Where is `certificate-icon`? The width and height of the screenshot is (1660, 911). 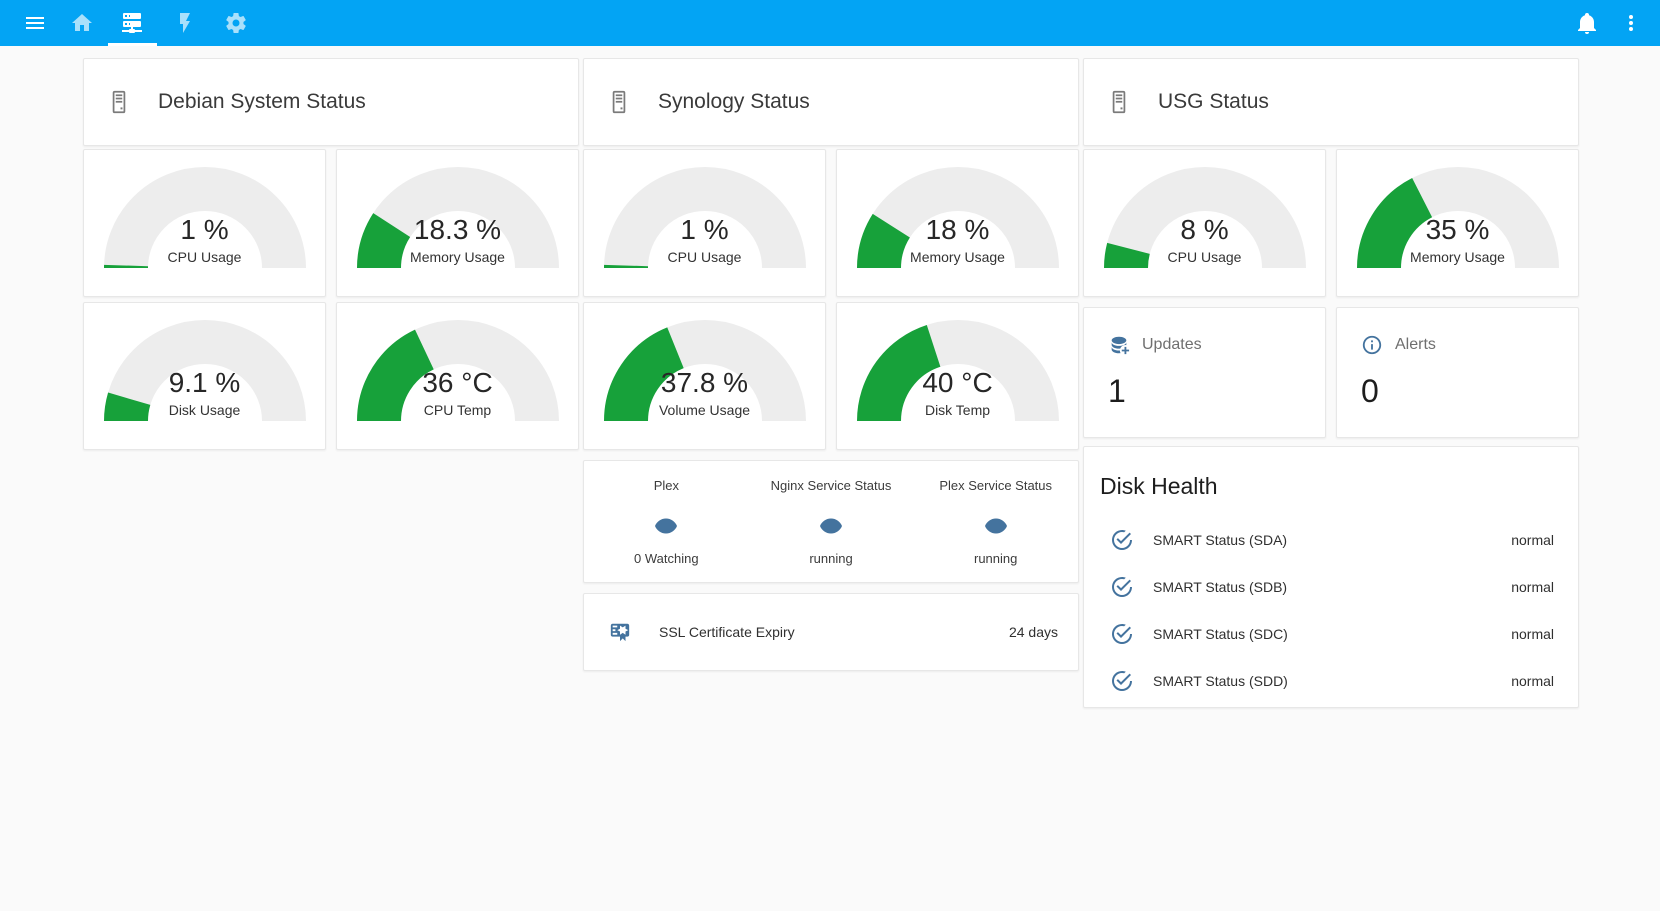
certificate-icon is located at coordinates (620, 632).